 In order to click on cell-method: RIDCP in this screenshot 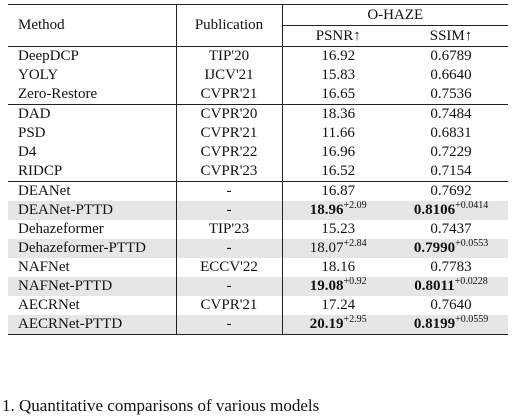, I will do `click(40, 171)`.